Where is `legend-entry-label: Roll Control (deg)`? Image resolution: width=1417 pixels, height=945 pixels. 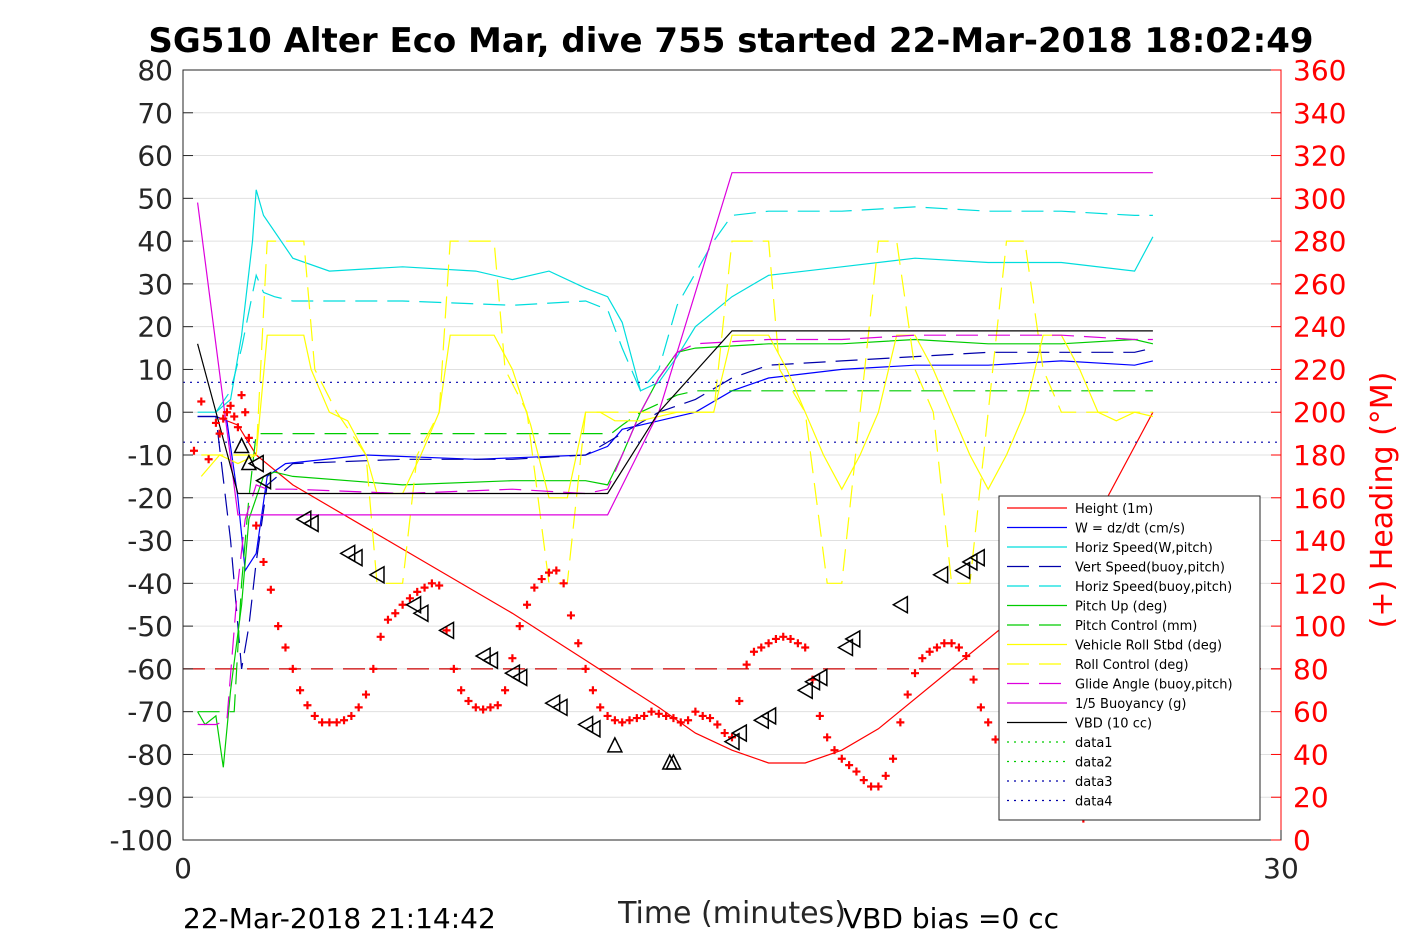
legend-entry-label: Roll Control (deg) is located at coordinates (1132, 665).